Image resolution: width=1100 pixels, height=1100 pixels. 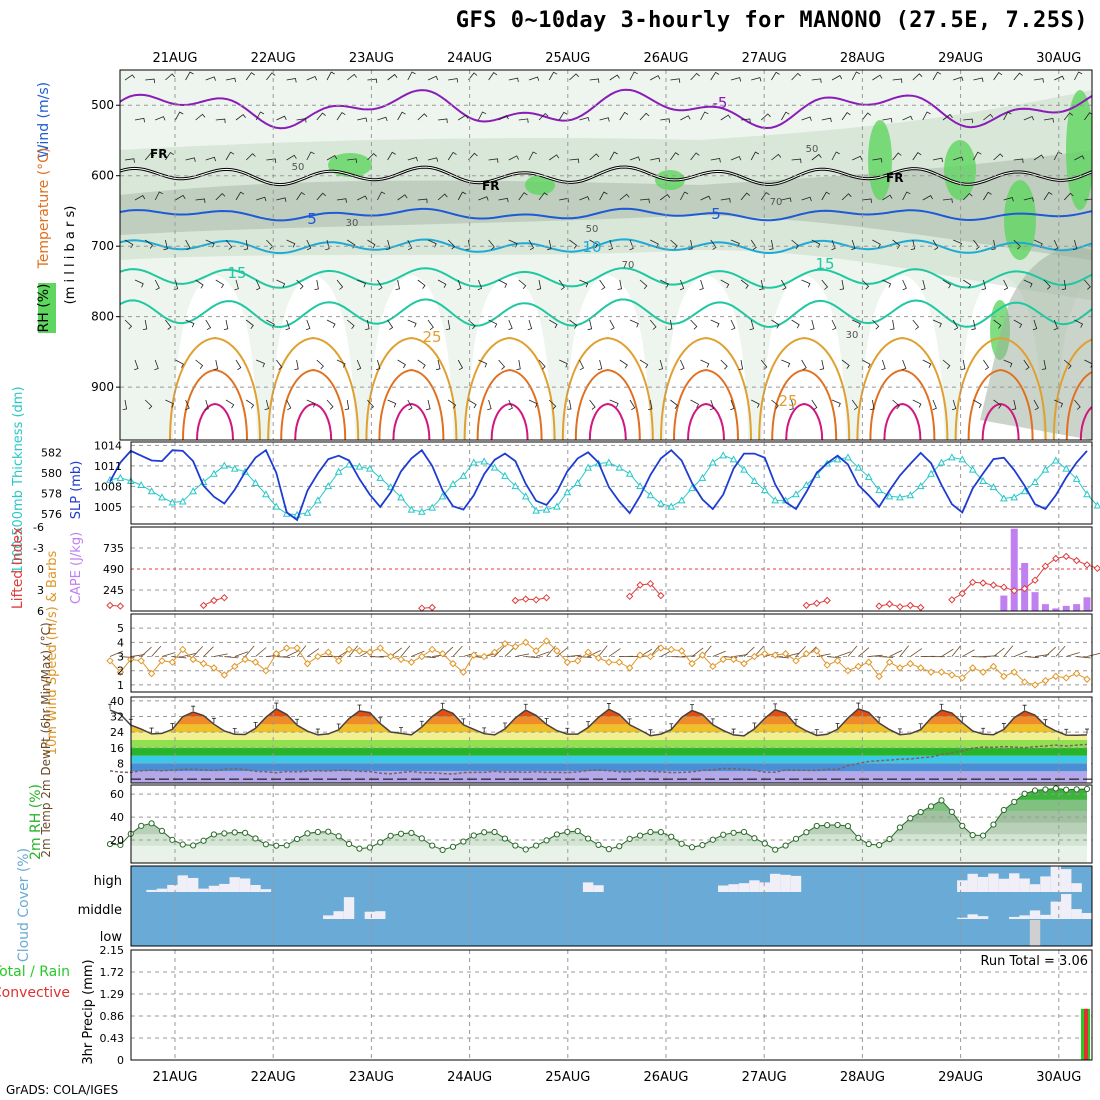 I want to click on temp-tick-label: 16, so click(x=117, y=748).